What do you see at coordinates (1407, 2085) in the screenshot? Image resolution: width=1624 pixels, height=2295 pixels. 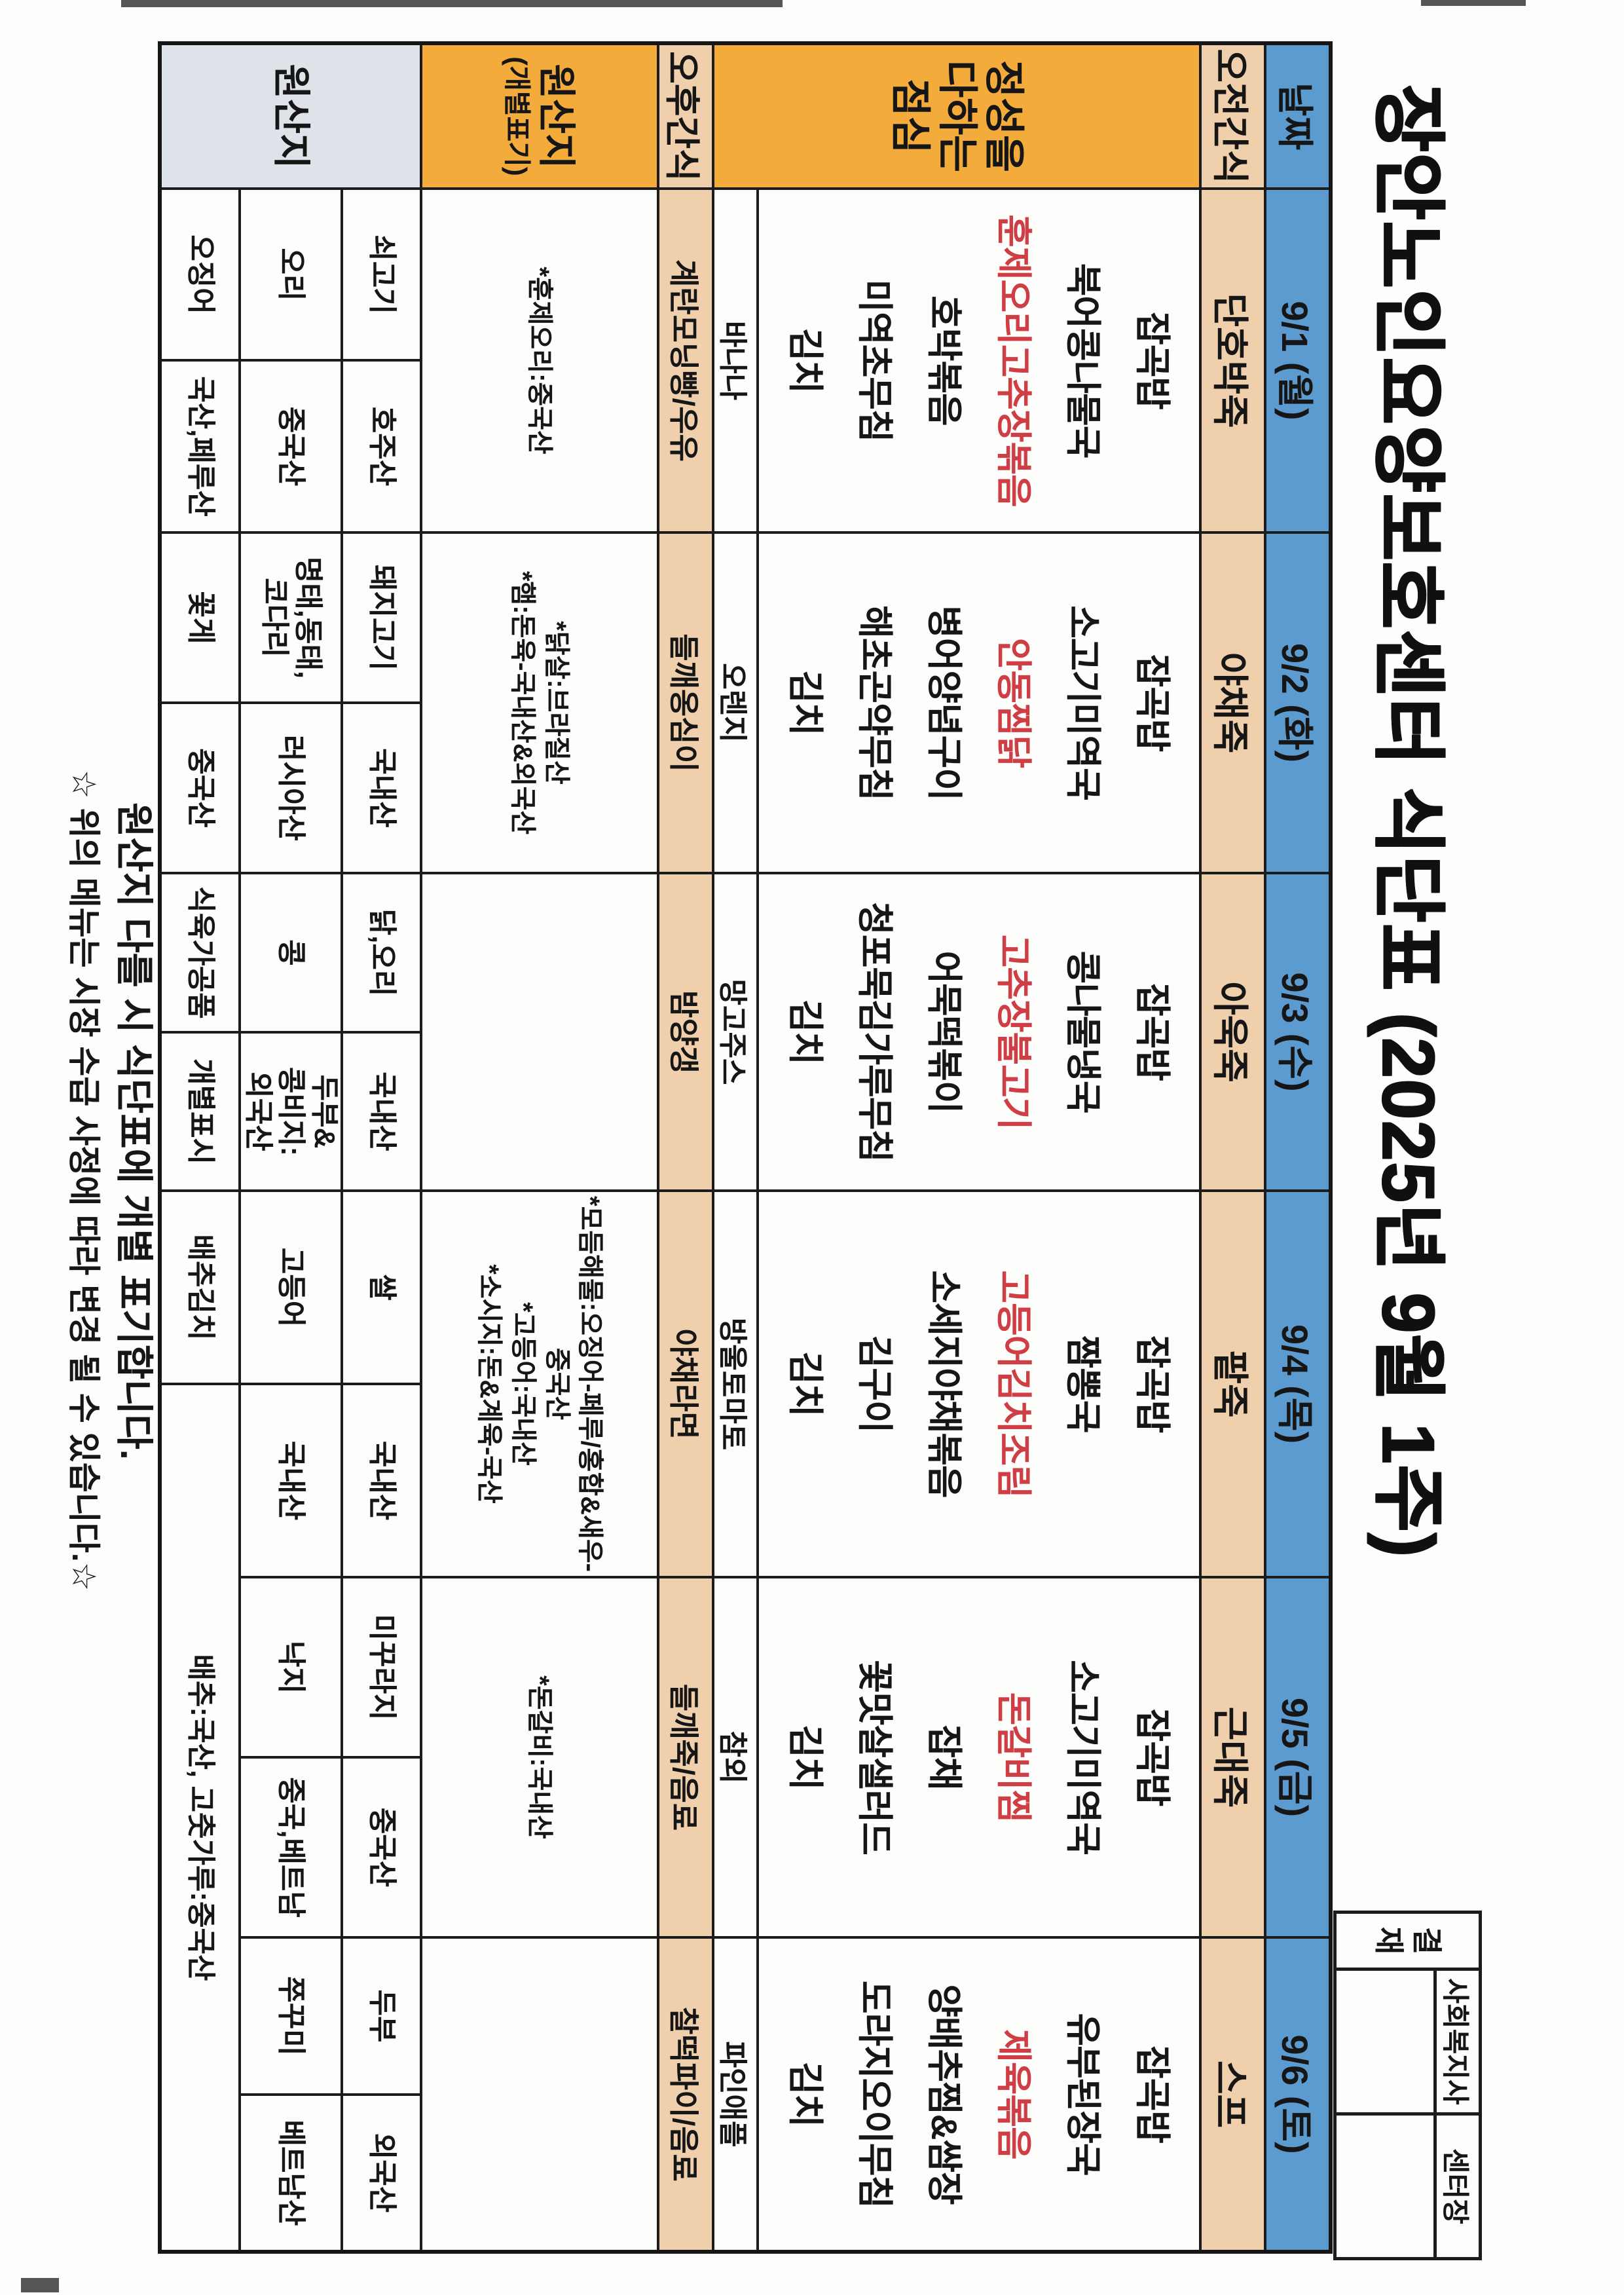 I see `approval-box: 결재 사회복지사 센터장` at bounding box center [1407, 2085].